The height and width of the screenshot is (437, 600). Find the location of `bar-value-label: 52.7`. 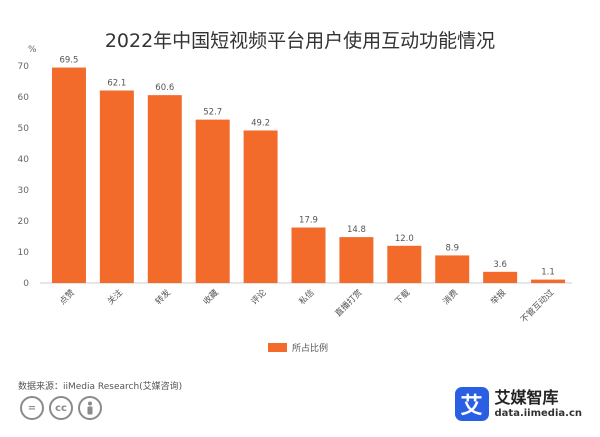

bar-value-label: 52.7 is located at coordinates (212, 113).